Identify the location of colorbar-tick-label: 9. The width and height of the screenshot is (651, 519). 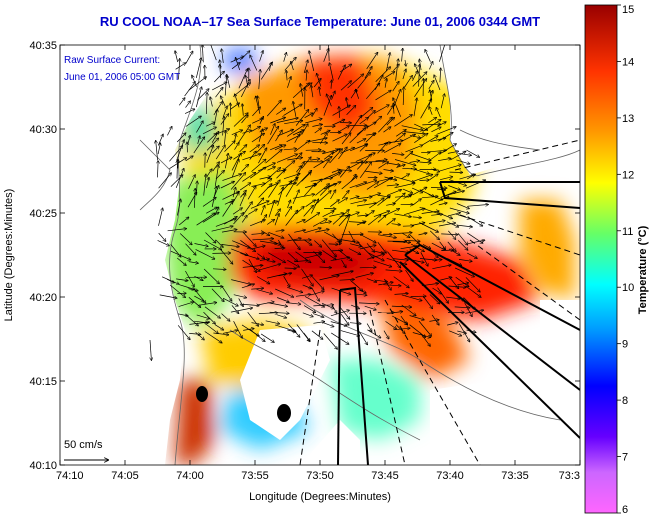
(625, 345).